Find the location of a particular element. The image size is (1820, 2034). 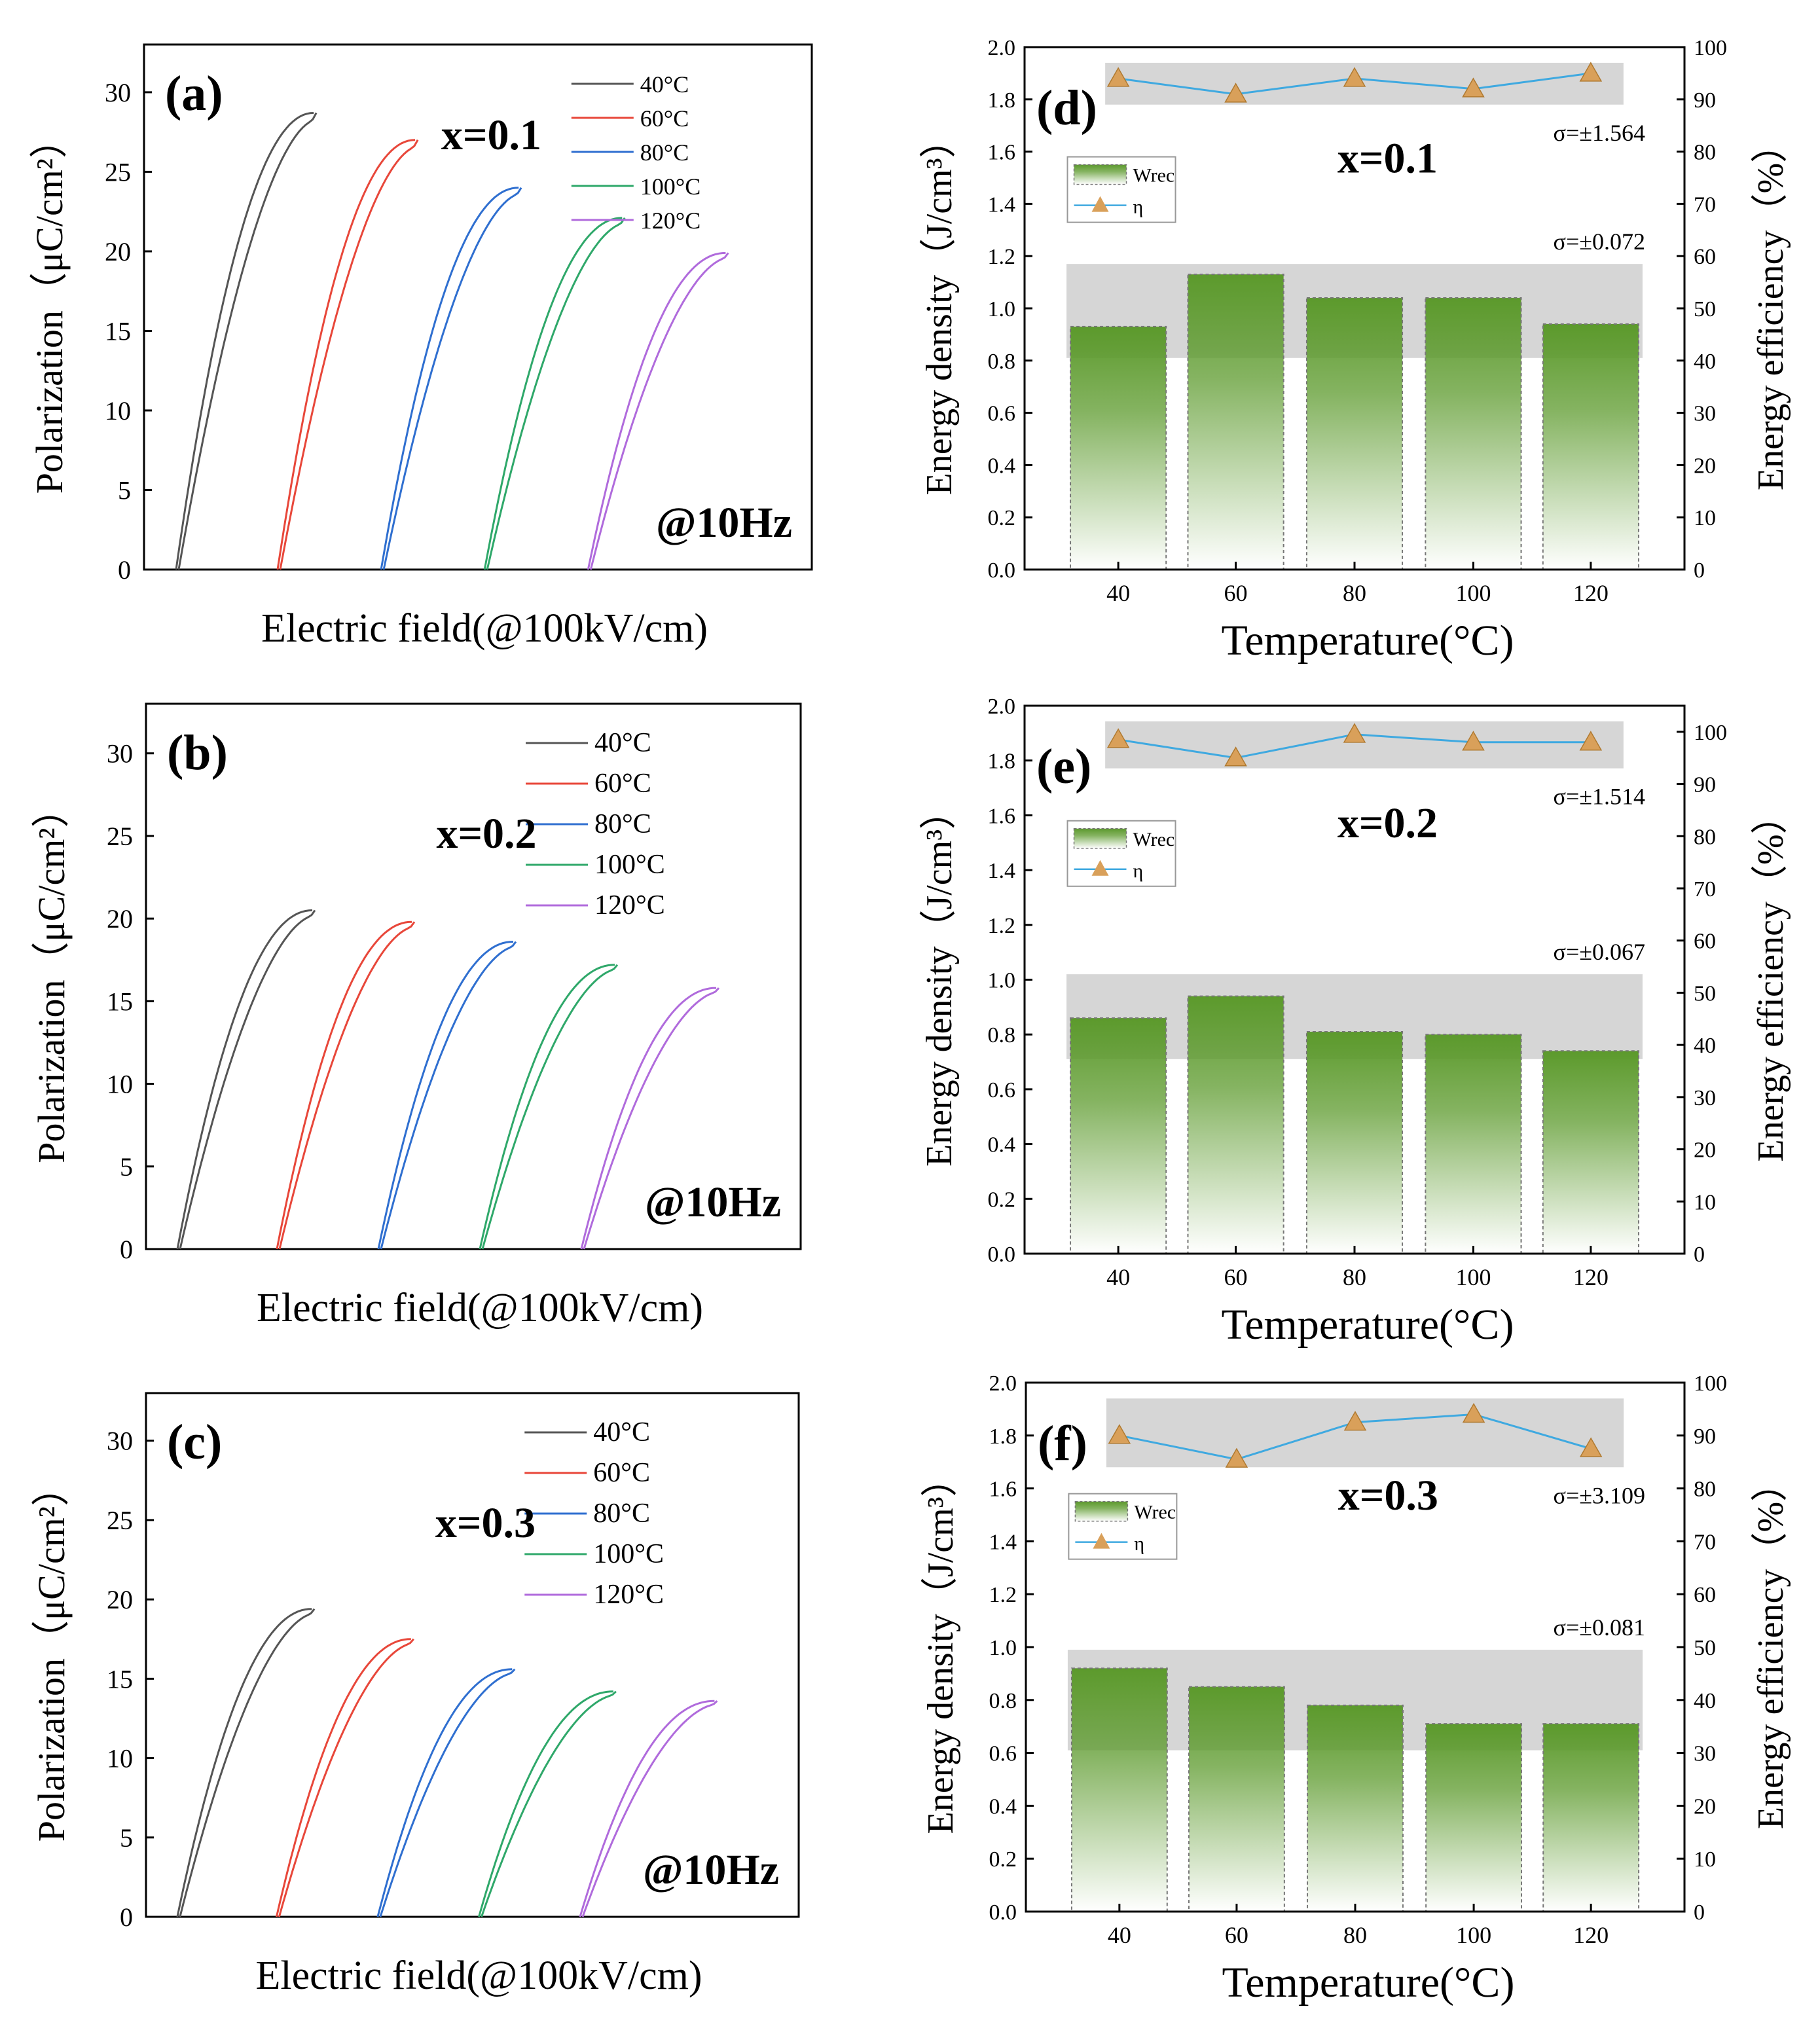

y-tick-label: 1.8 is located at coordinates (1002, 762).